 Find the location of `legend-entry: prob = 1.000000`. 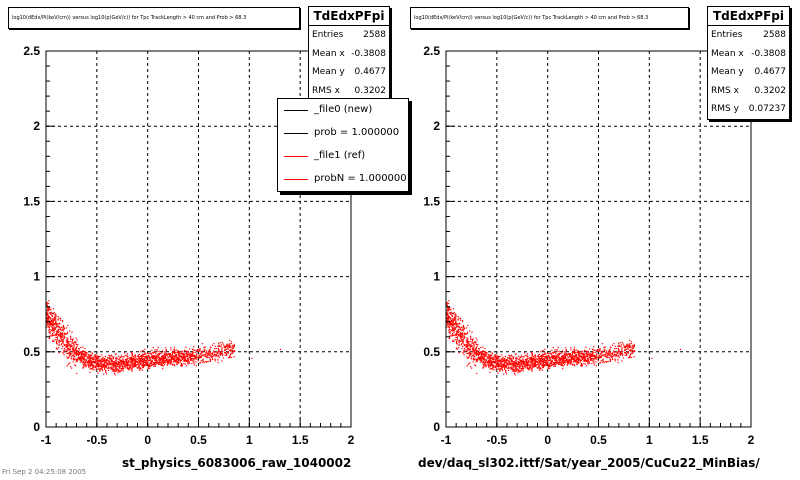

legend-entry: prob = 1.000000 is located at coordinates (343, 133).